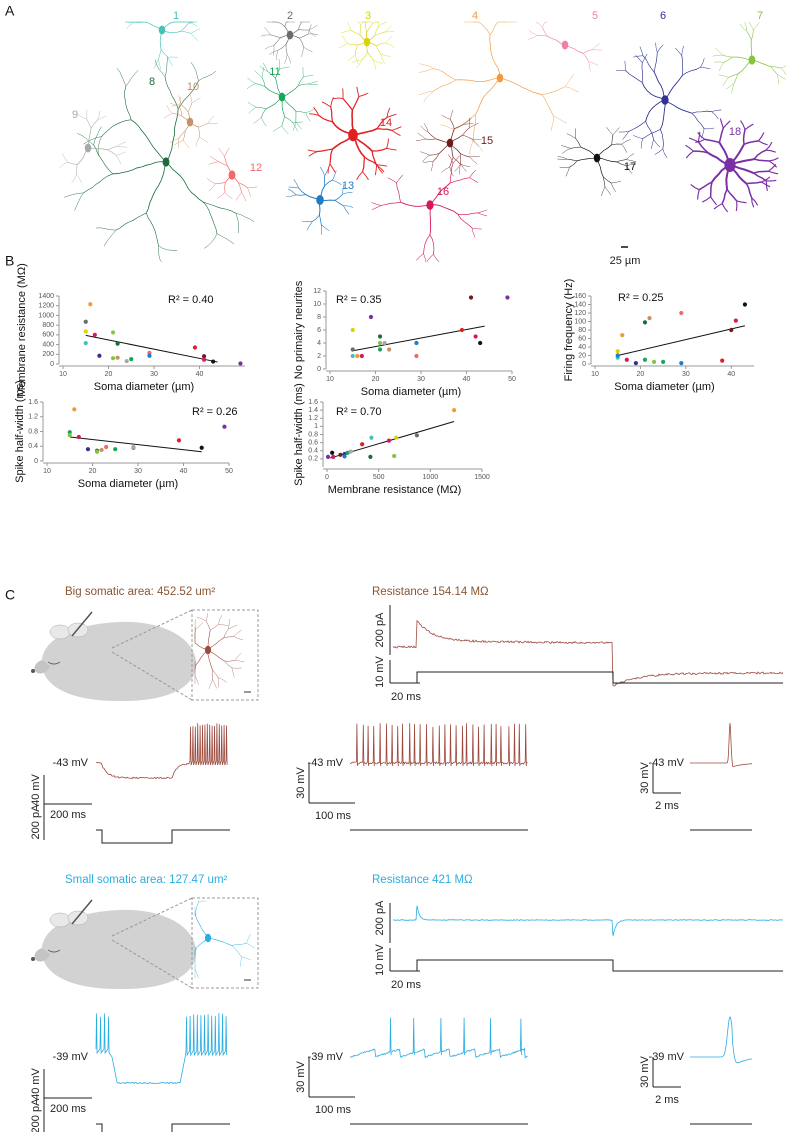 The width and height of the screenshot is (790, 1132). What do you see at coordinates (326, 1057) in the screenshot?
I see `scale-label: -39 mV` at bounding box center [326, 1057].